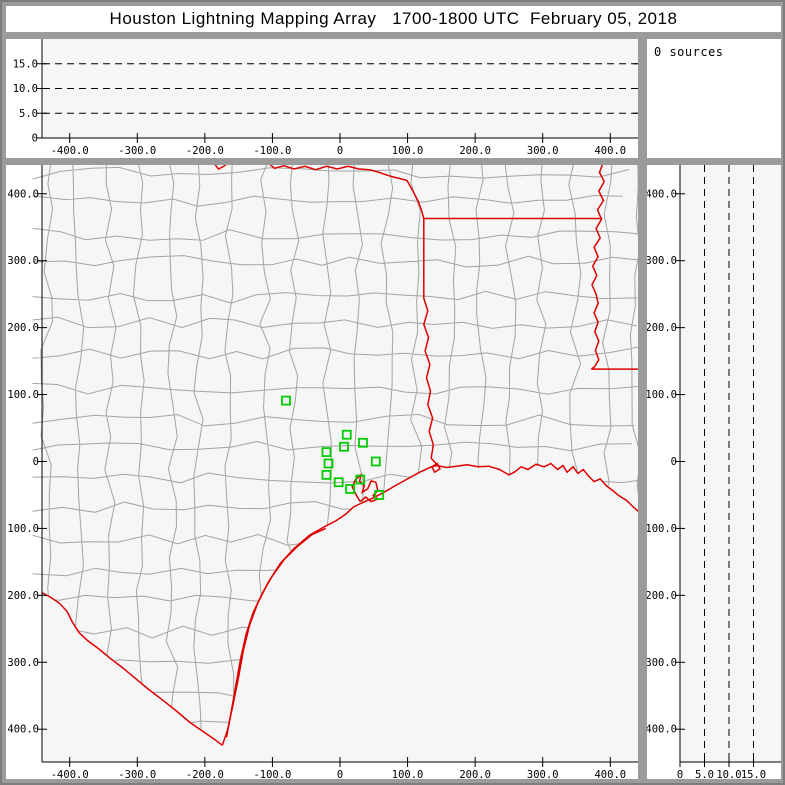  What do you see at coordinates (25, 89) in the screenshot?
I see `y-tick-label: 10.0` at bounding box center [25, 89].